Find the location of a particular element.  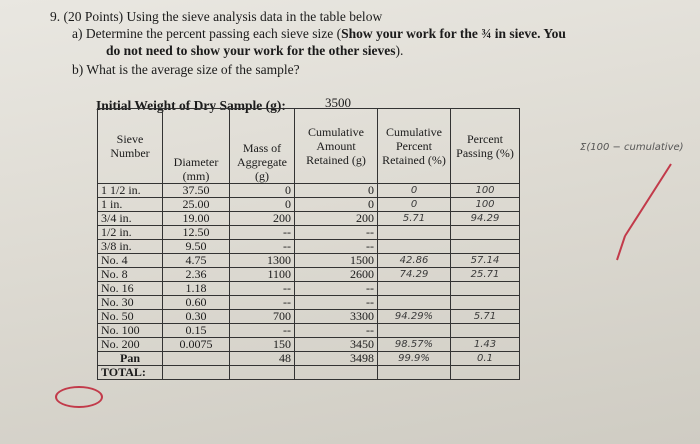

cell-sieve-number: No. 30 is located at coordinates (130, 302).